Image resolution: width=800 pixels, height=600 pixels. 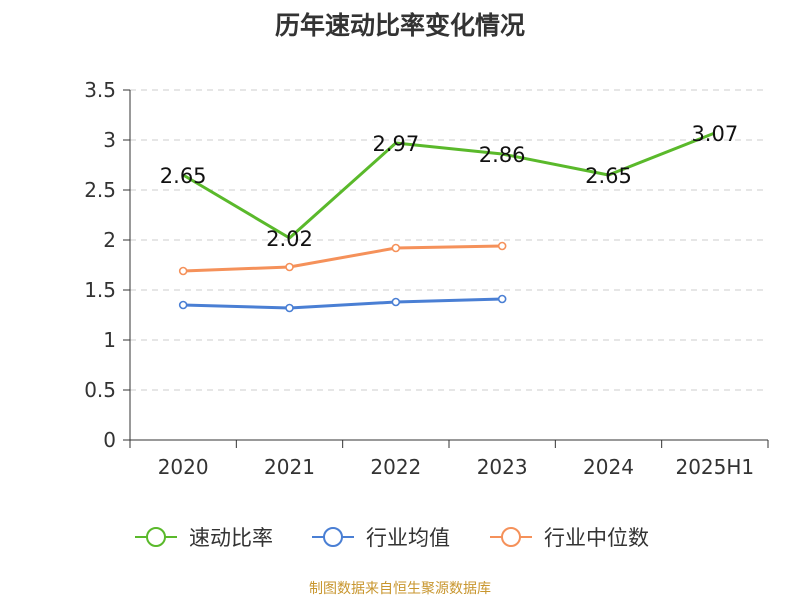 What do you see at coordinates (109, 140) in the screenshot?
I see `y-tick-label: 3` at bounding box center [109, 140].